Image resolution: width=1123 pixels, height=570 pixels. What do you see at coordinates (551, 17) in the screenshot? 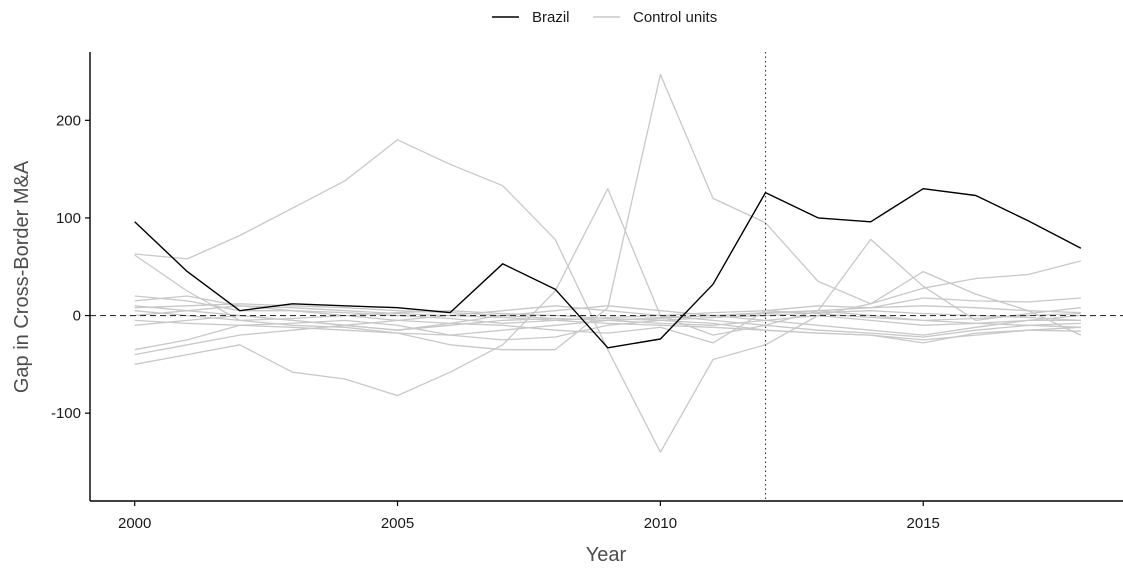
I see `legend-label-brazil: Brazil` at bounding box center [551, 17].